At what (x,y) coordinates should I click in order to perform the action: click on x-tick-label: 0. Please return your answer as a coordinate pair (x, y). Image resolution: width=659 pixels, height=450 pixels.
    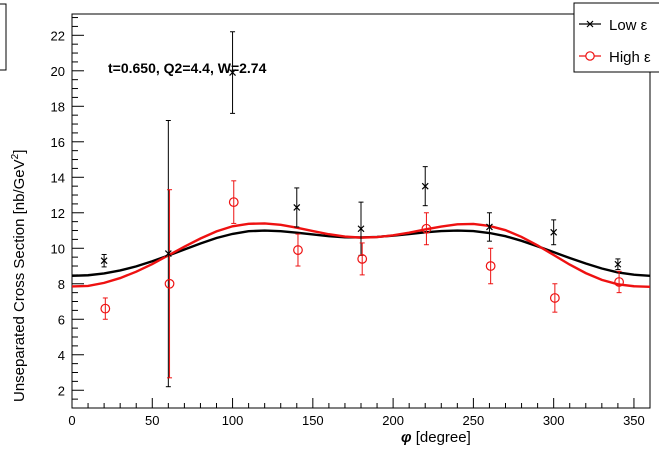
    Looking at the image, I should click on (71, 420).